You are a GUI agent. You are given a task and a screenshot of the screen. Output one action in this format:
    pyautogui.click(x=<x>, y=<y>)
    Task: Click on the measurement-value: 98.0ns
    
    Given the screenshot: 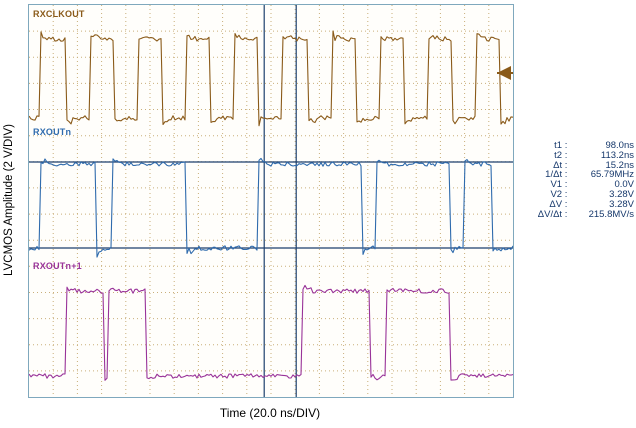 What is the action you would take?
    pyautogui.click(x=619, y=145)
    